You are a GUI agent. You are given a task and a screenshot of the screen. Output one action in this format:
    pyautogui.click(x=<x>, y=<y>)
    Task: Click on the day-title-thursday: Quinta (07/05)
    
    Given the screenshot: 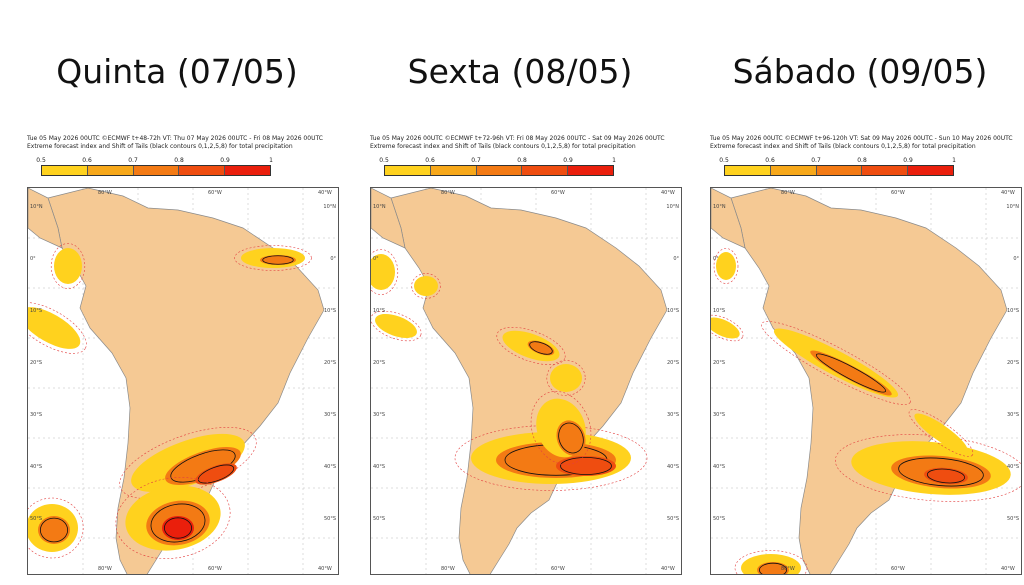 What is the action you would take?
    pyautogui.click(x=177, y=71)
    